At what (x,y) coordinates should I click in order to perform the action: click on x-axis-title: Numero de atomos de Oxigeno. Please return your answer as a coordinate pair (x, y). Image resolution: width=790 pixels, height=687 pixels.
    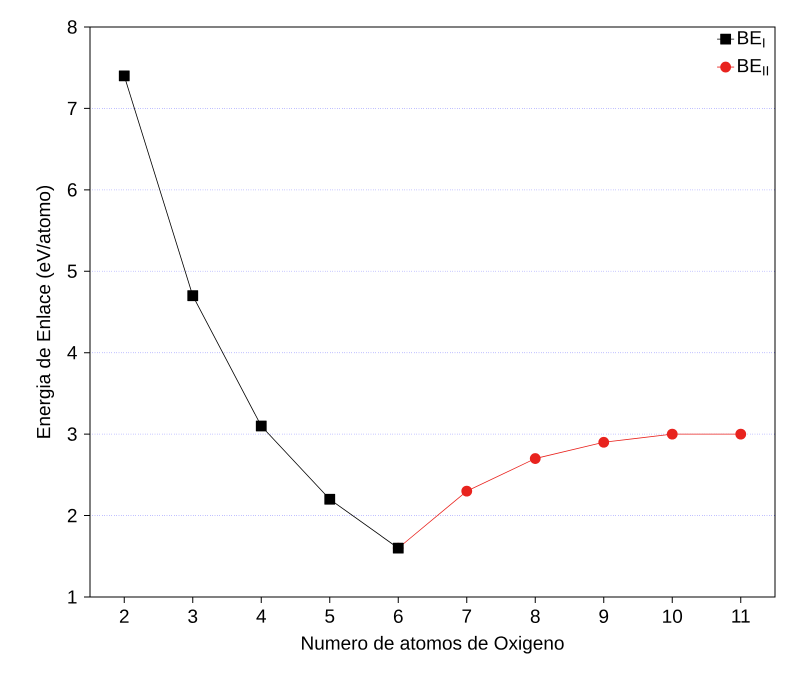
    Looking at the image, I should click on (433, 645).